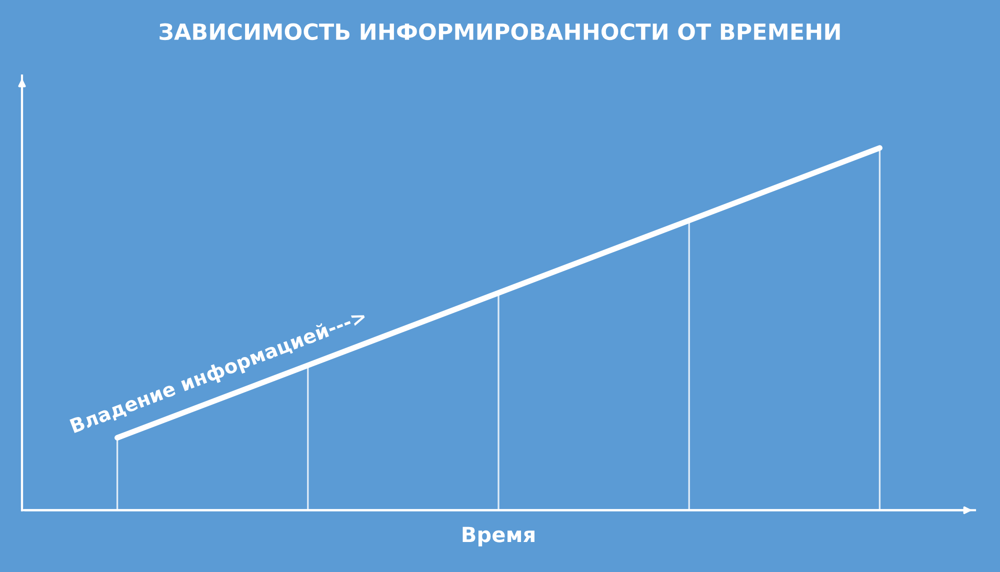  Describe the element at coordinates (500, 31) in the screenshot. I see `chart-title: ЗАВИСИМОСТЬ ИНФОРМИРОВАННОСТИ ОТ ВРЕМЕНИ` at that location.